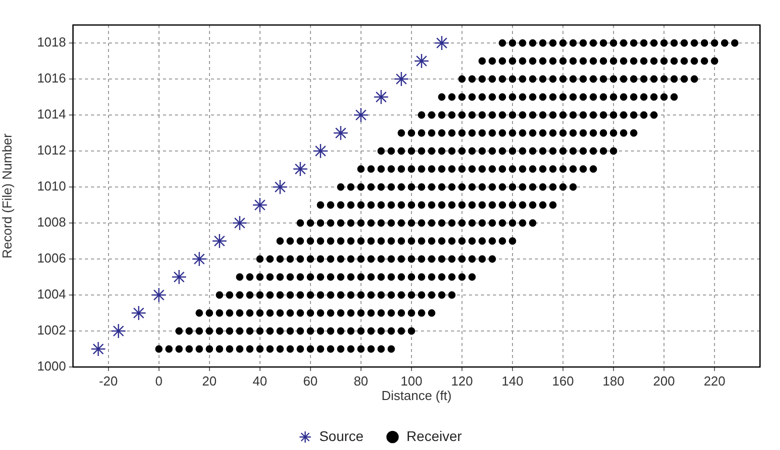 Image resolution: width=780 pixels, height=450 pixels. Describe the element at coordinates (51, 258) in the screenshot. I see `y-tick-label: 1006` at that location.